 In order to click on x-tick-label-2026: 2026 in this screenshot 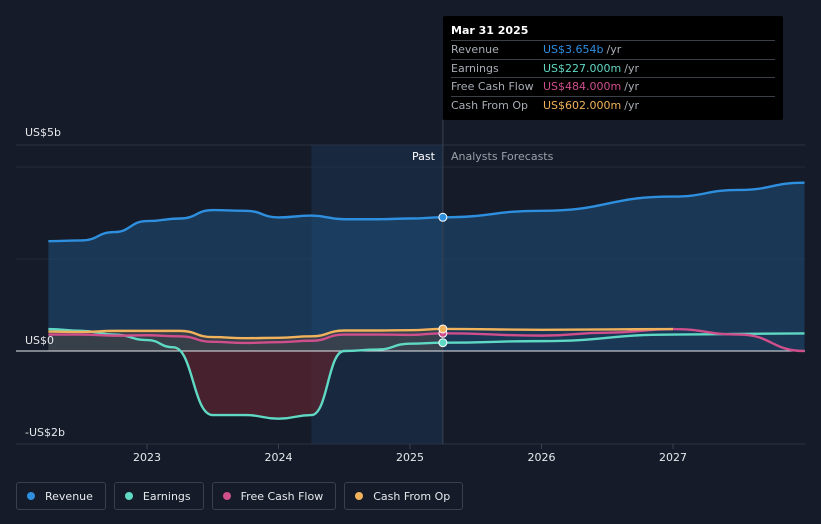, I will do `click(542, 457)`.